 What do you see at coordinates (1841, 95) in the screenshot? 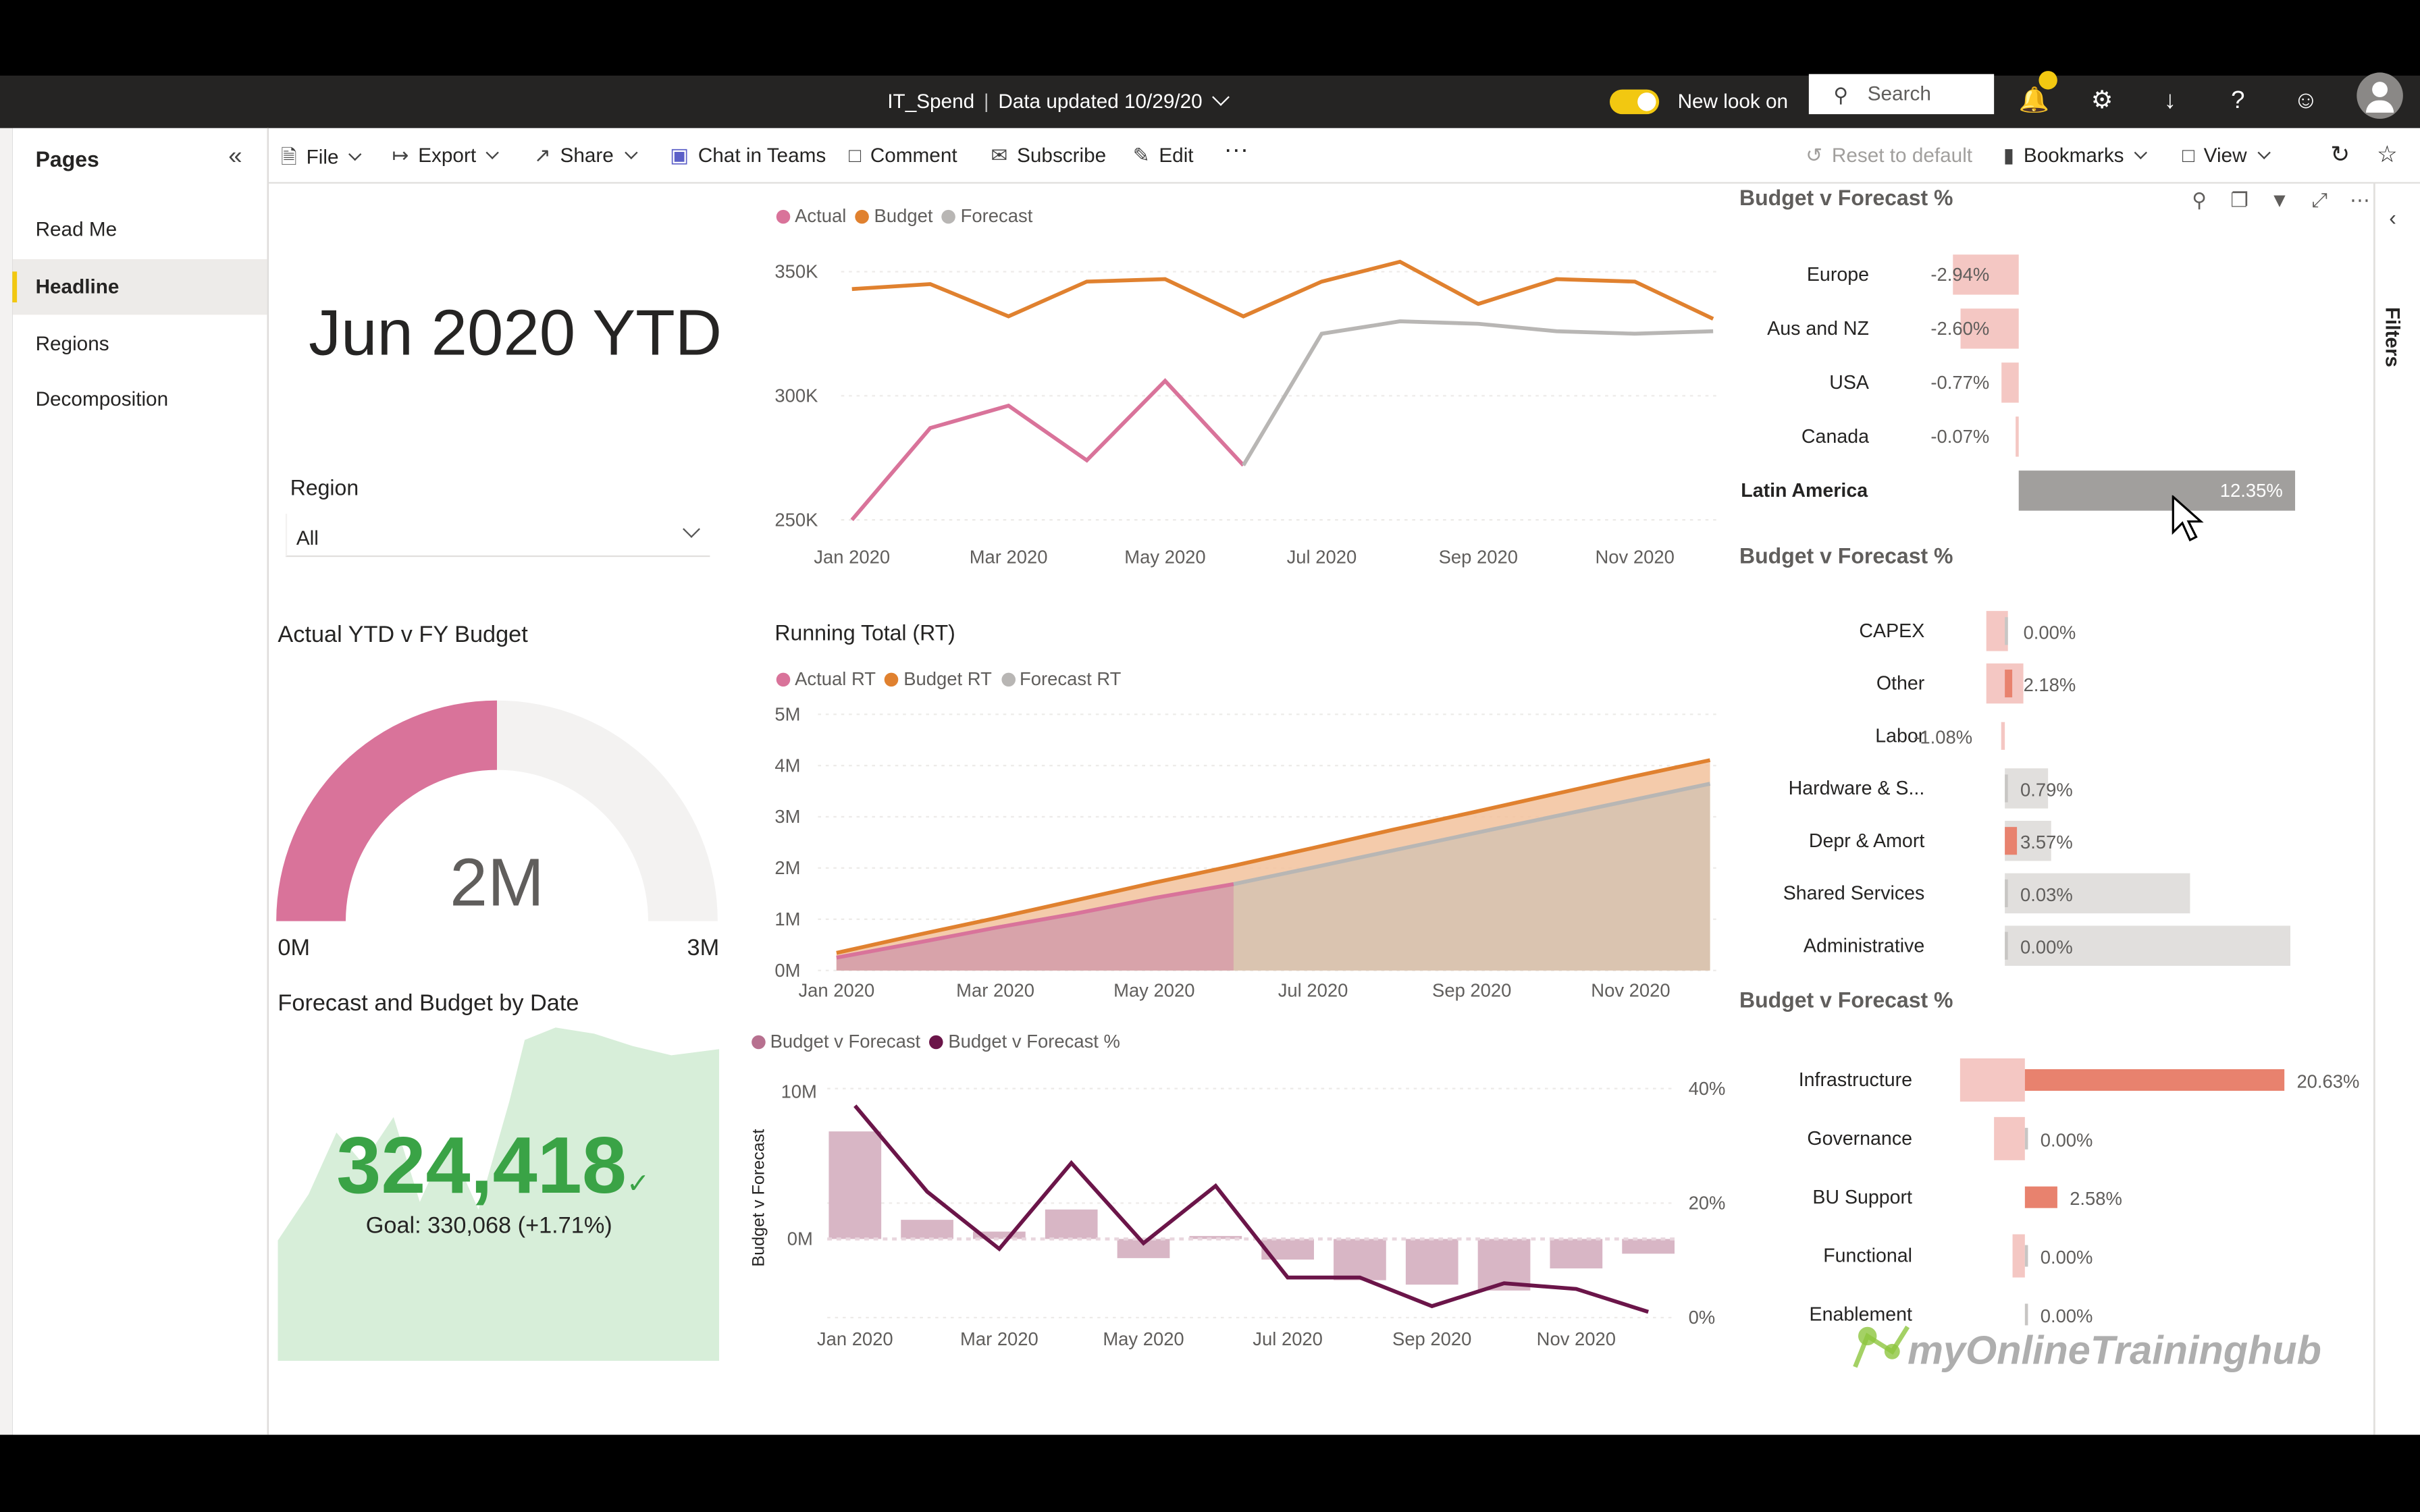
I see `search-icon: ⚲` at bounding box center [1841, 95].